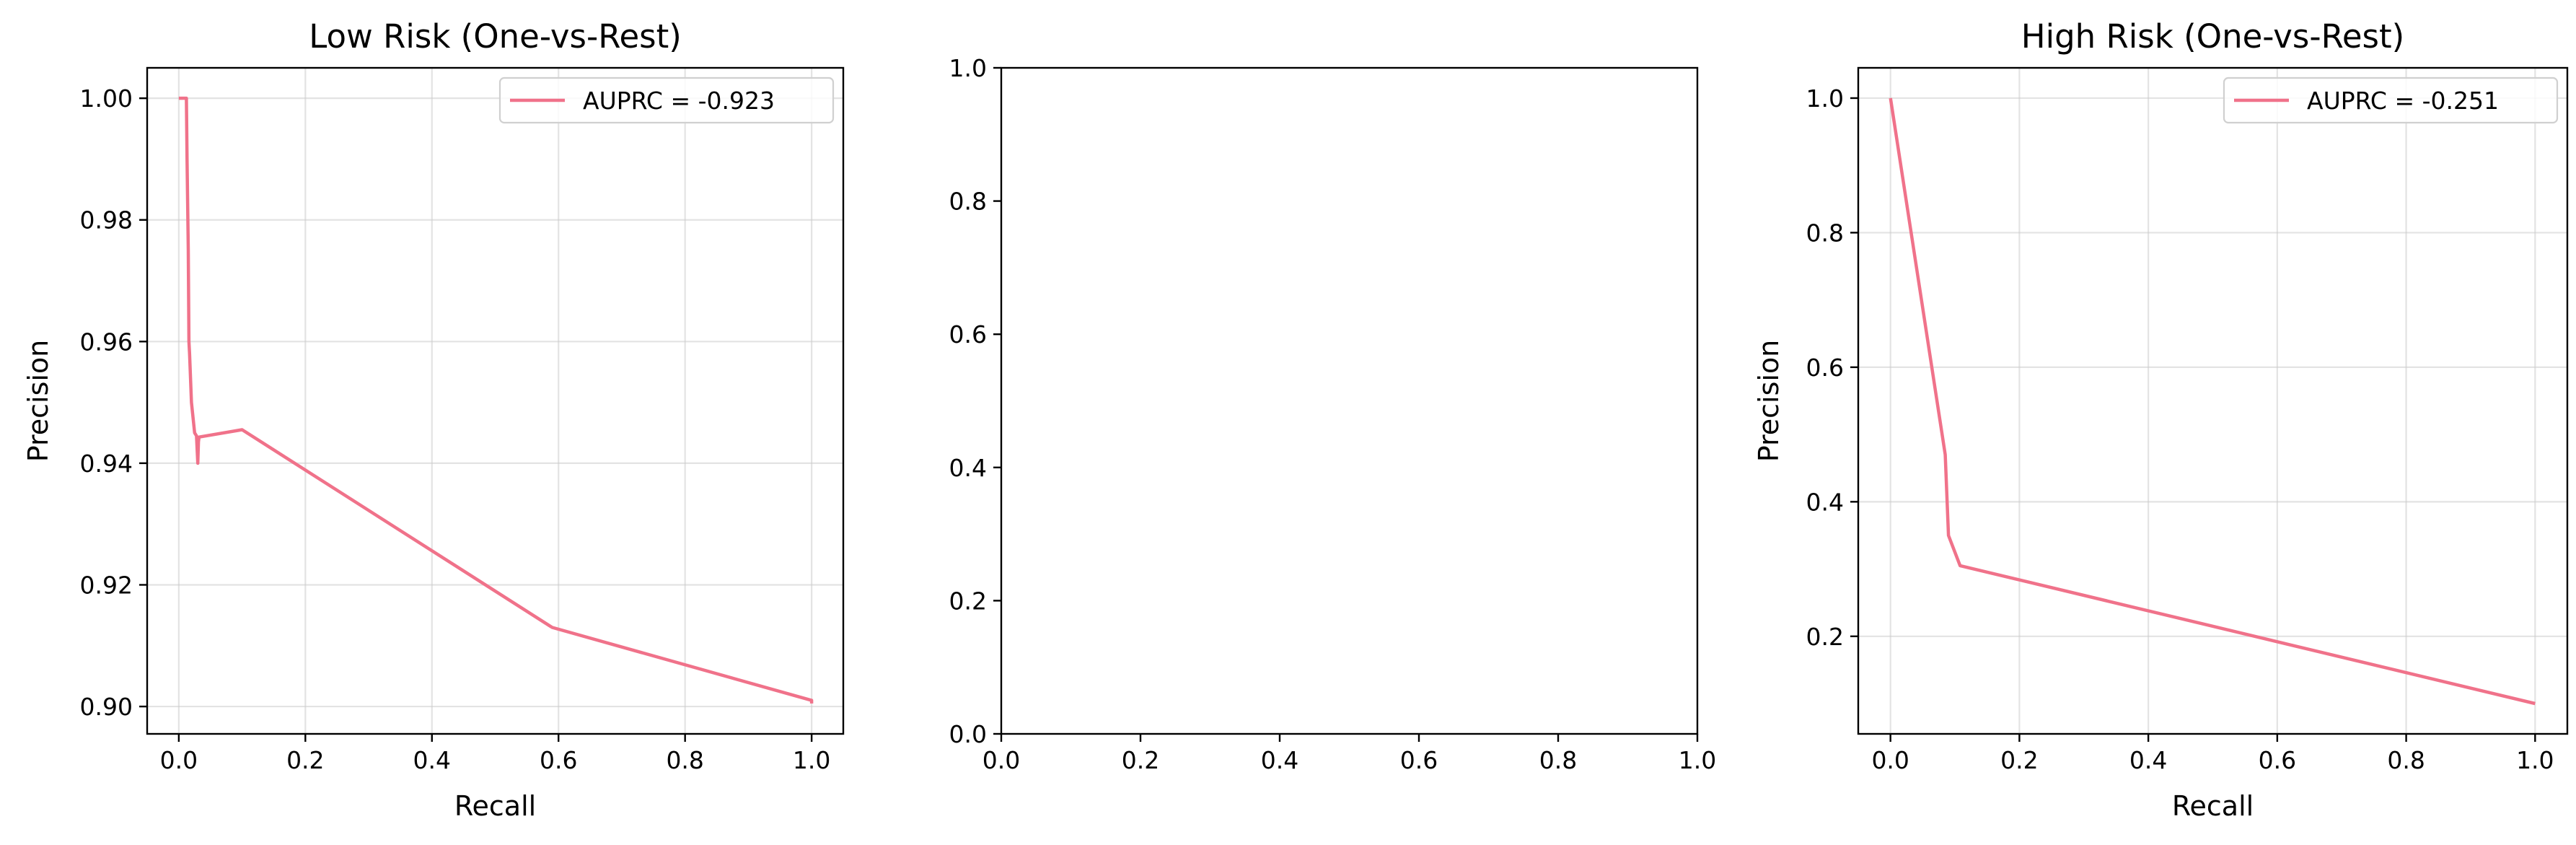  I want to click on y-tick-label: 0.90, so click(106, 707).